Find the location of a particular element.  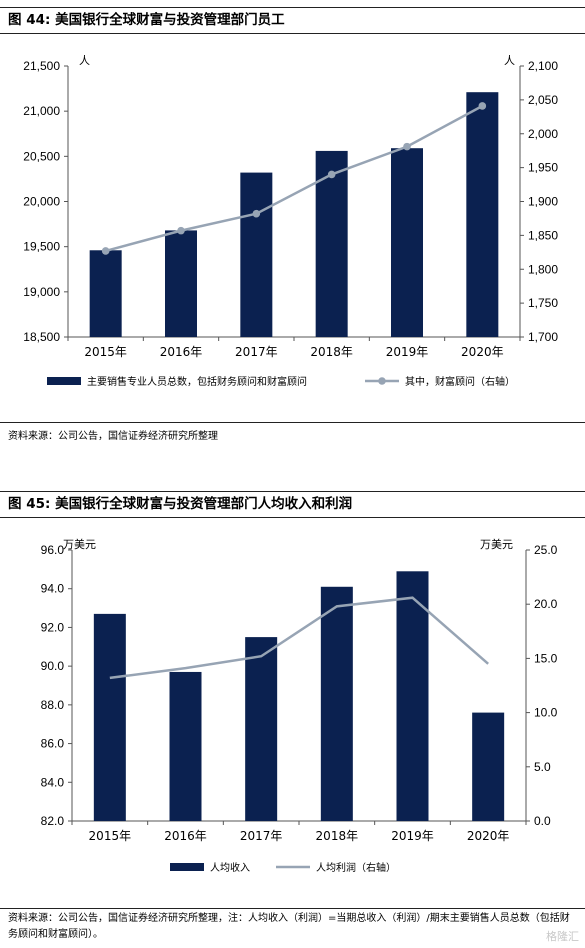

right-axis-unit: 人 is located at coordinates (509, 60).